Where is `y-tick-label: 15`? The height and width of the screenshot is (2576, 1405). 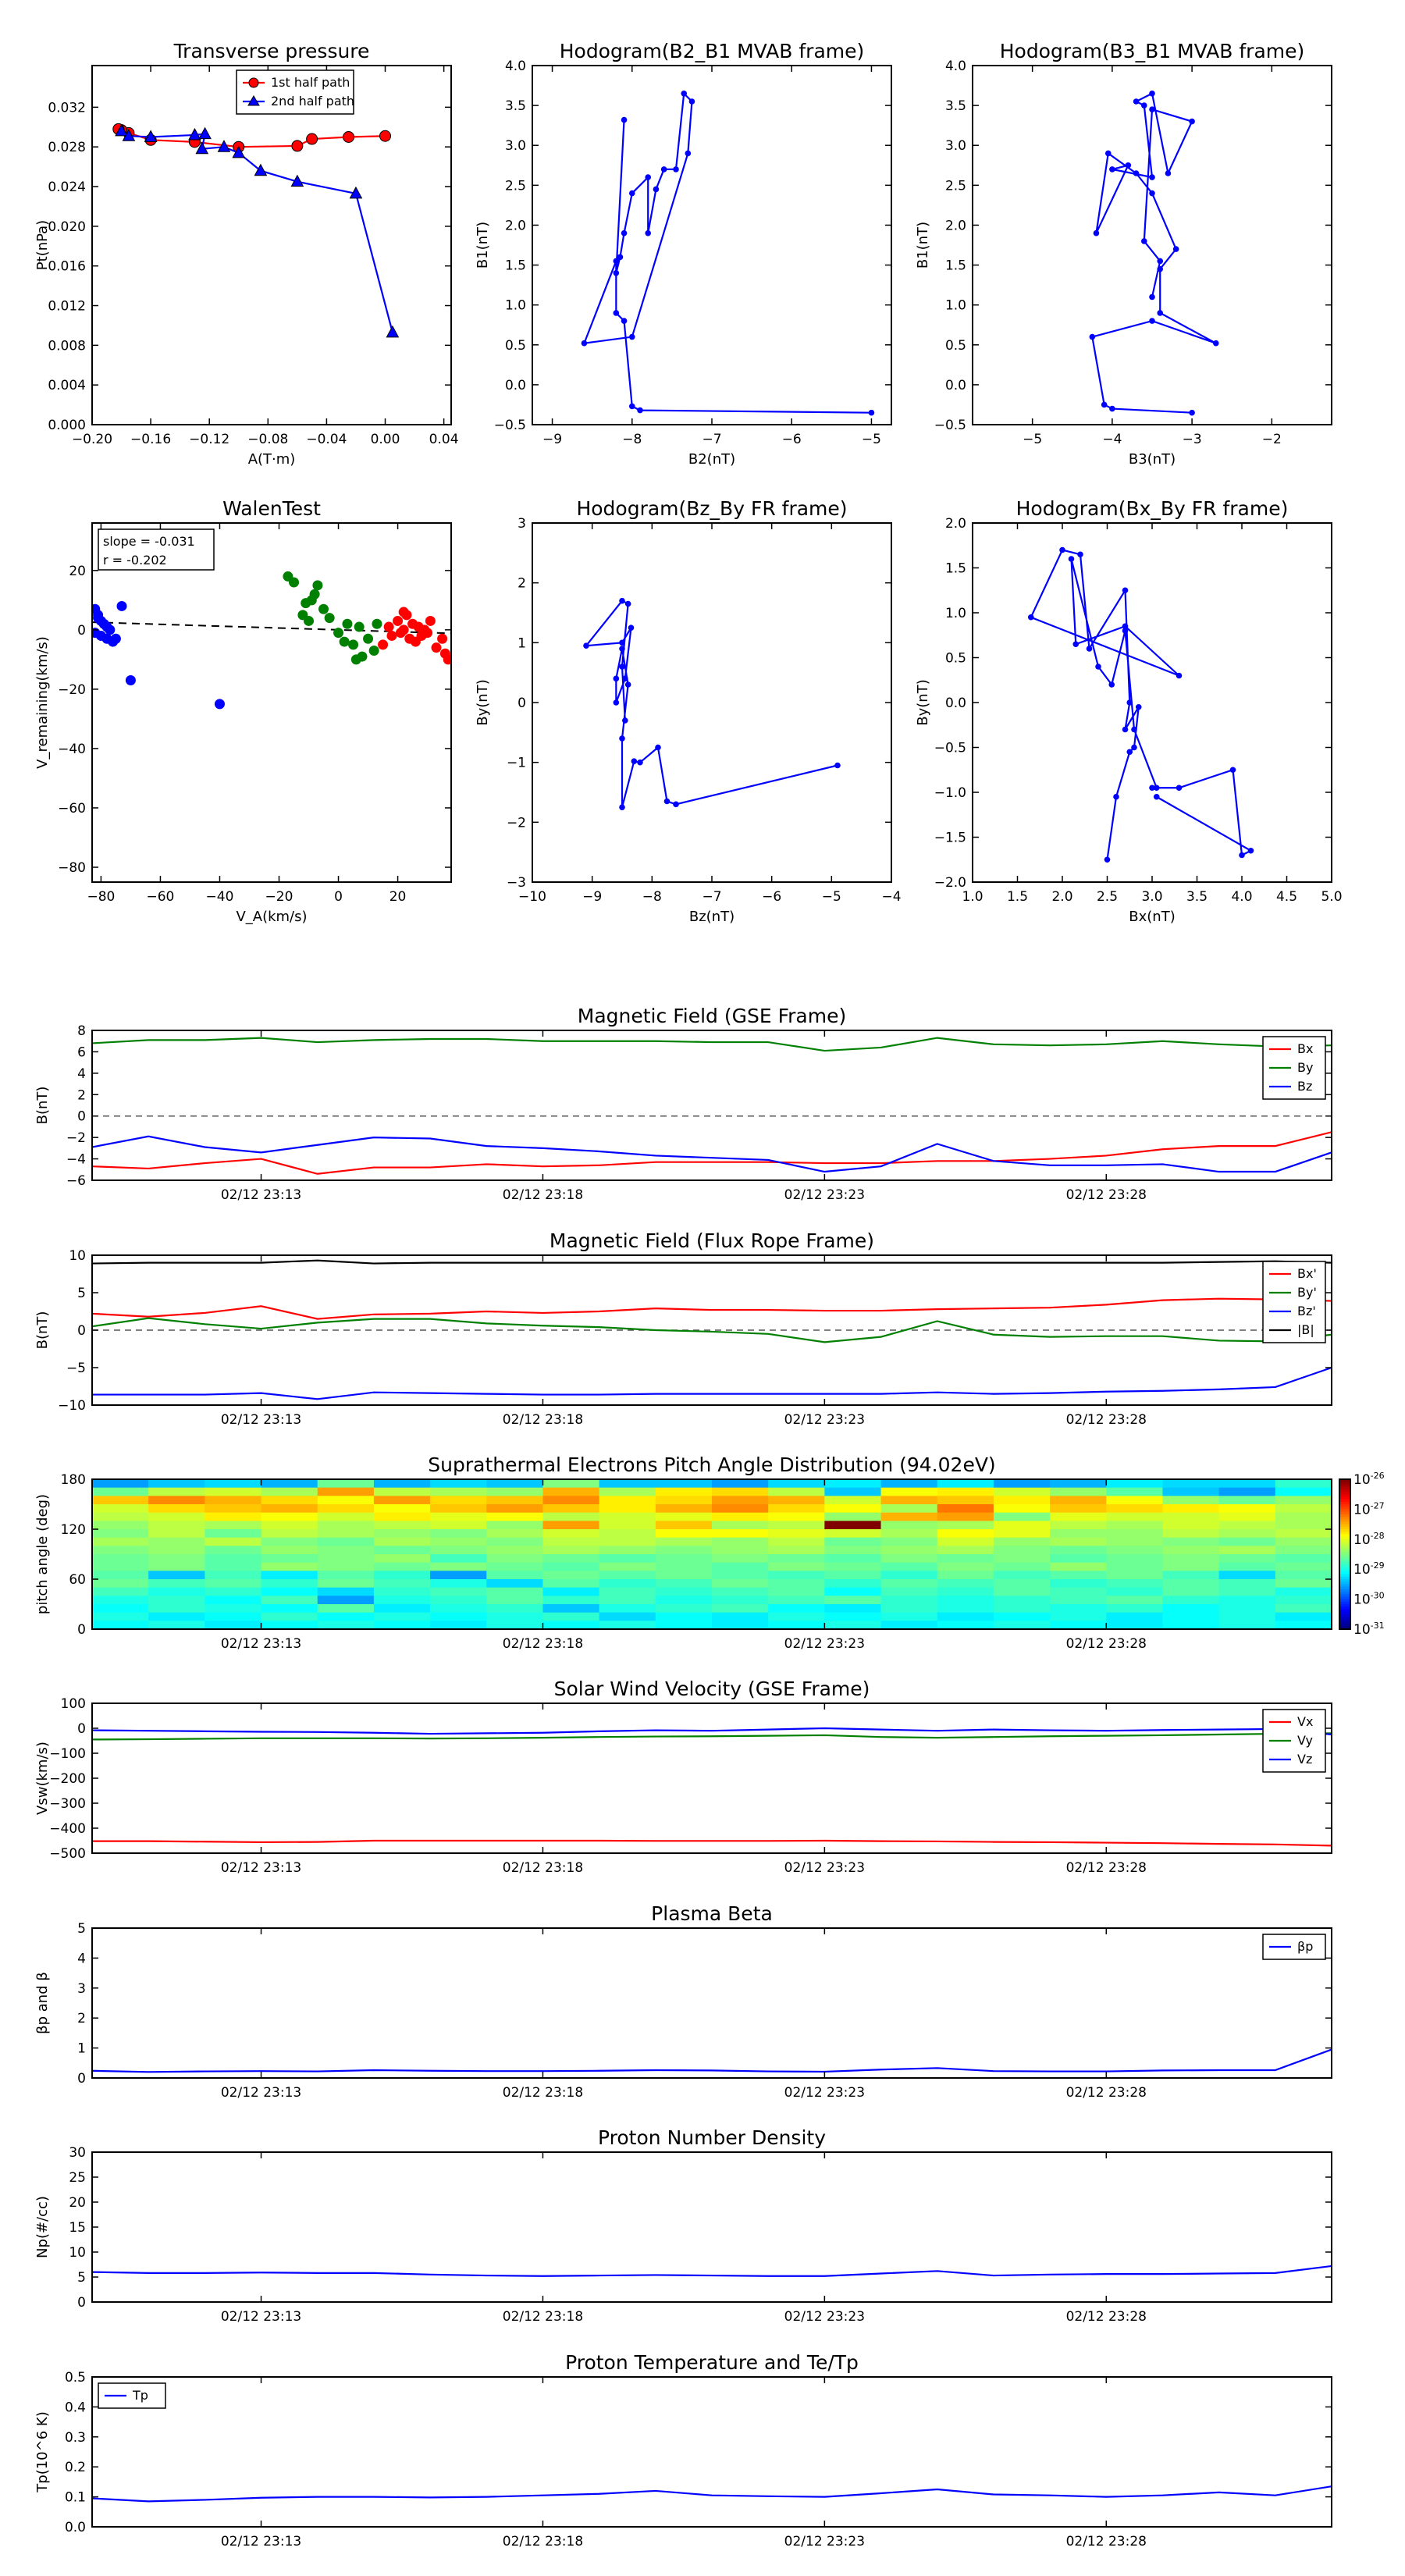 y-tick-label: 15 is located at coordinates (77, 2228).